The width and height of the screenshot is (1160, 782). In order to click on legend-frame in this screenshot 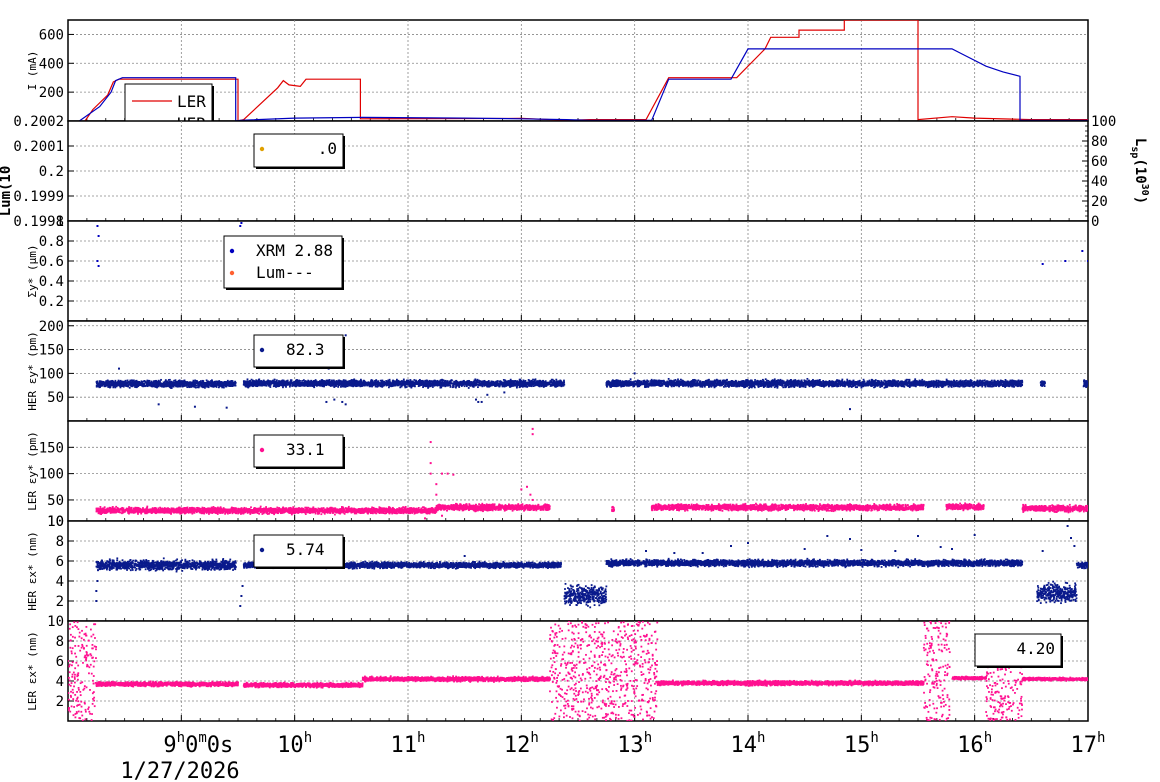, I will do `click(298, 150)`.